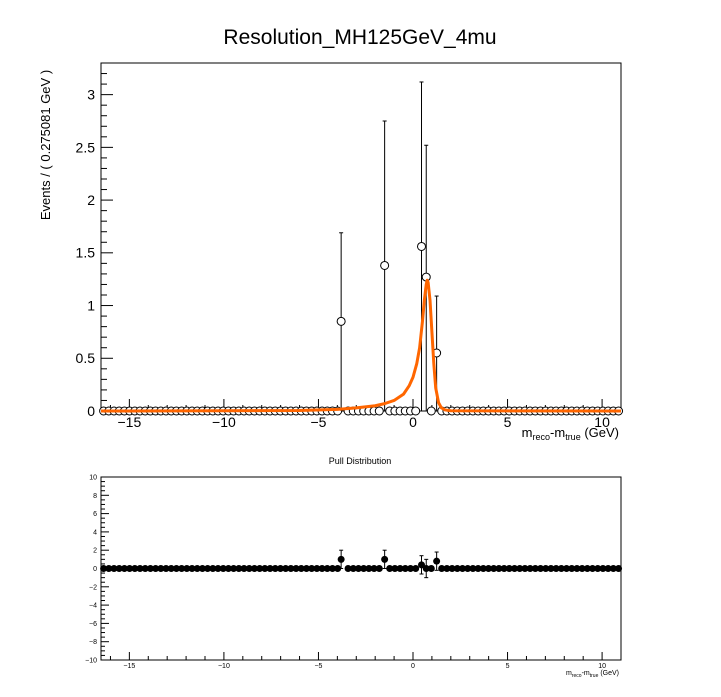  What do you see at coordinates (557, 432) in the screenshot?
I see `main-x-axis-label-mid: -m` at bounding box center [557, 432].